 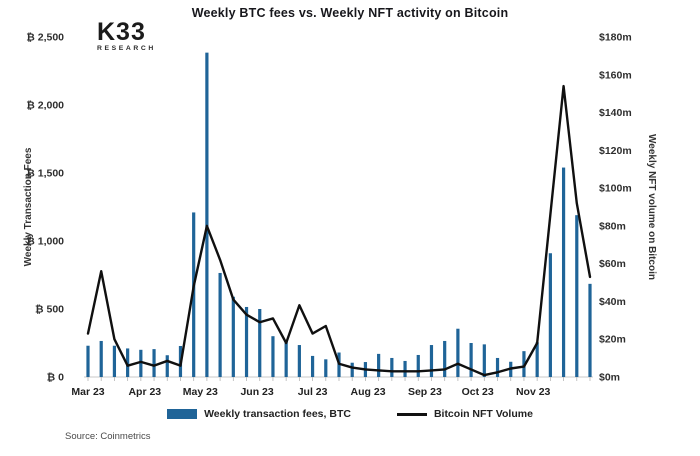 I want to click on right-axis-tick-label: $100m, so click(x=615, y=189).